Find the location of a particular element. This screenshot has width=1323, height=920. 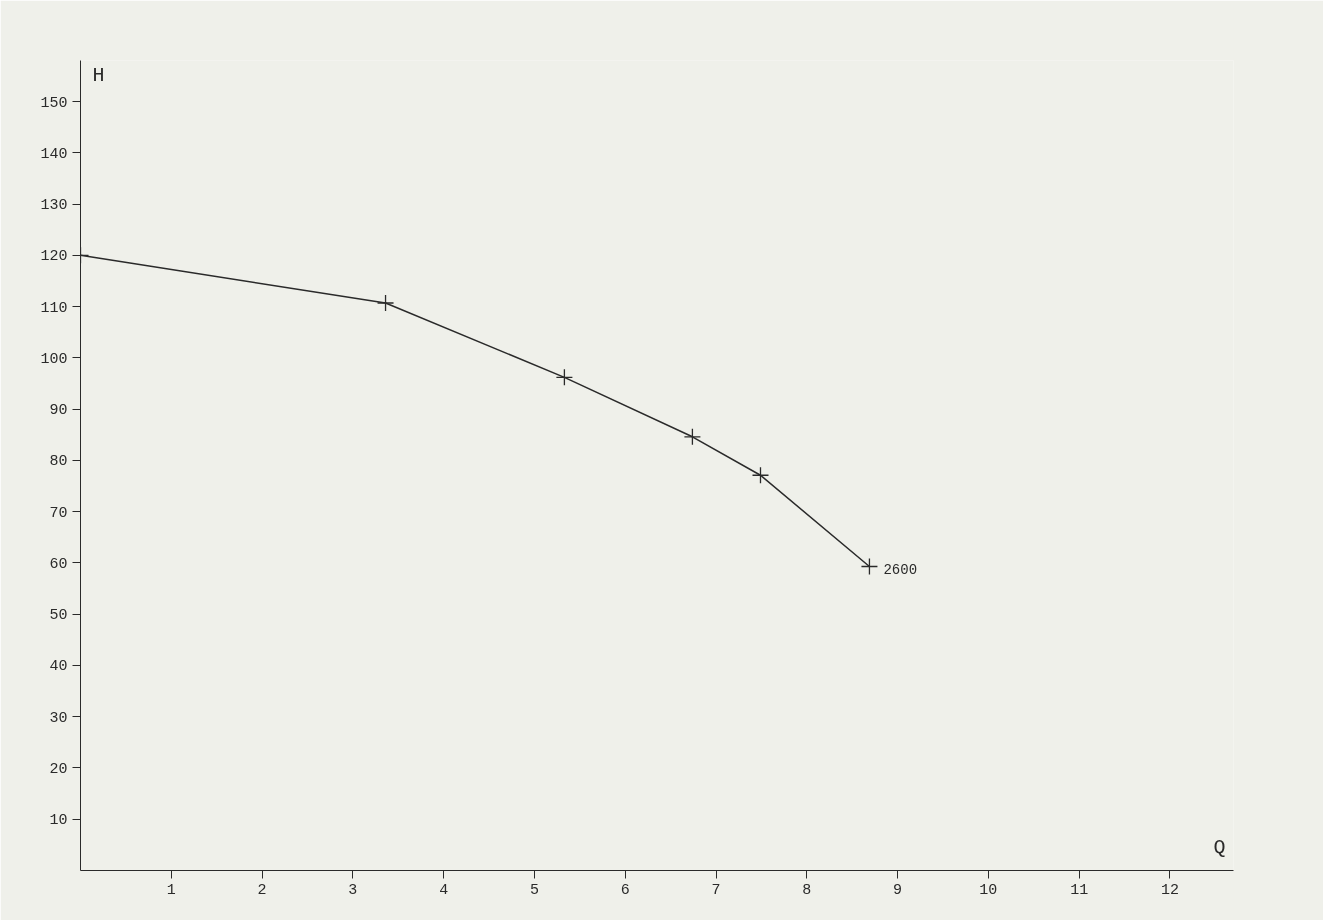

y-tick-label: 140 is located at coordinates (54, 154).